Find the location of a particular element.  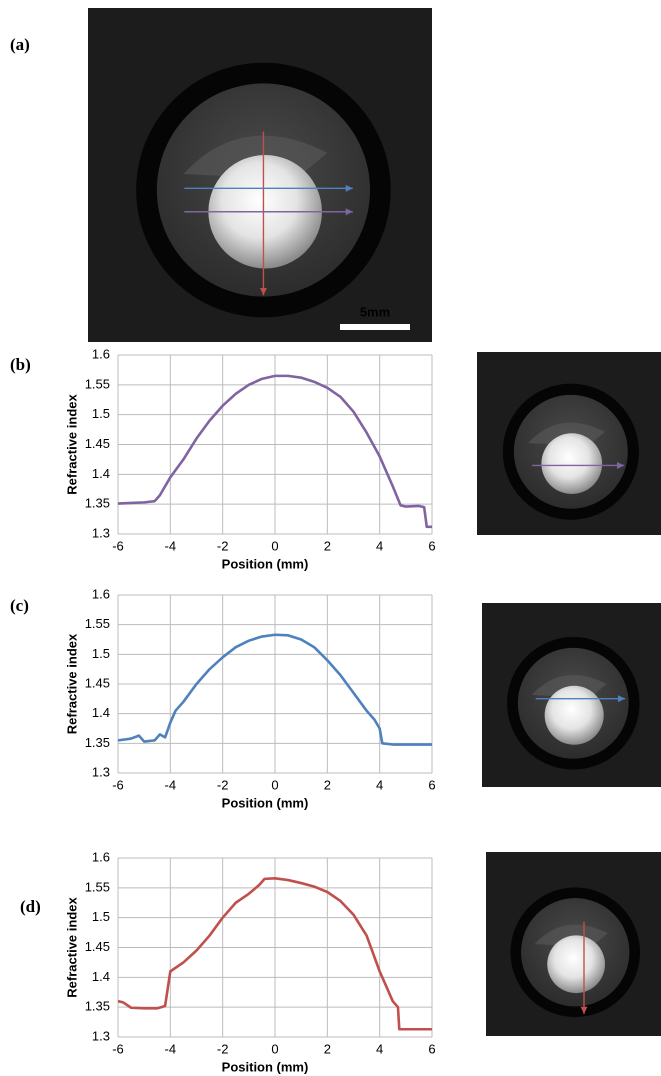

scale-bar is located at coordinates (375, 327).